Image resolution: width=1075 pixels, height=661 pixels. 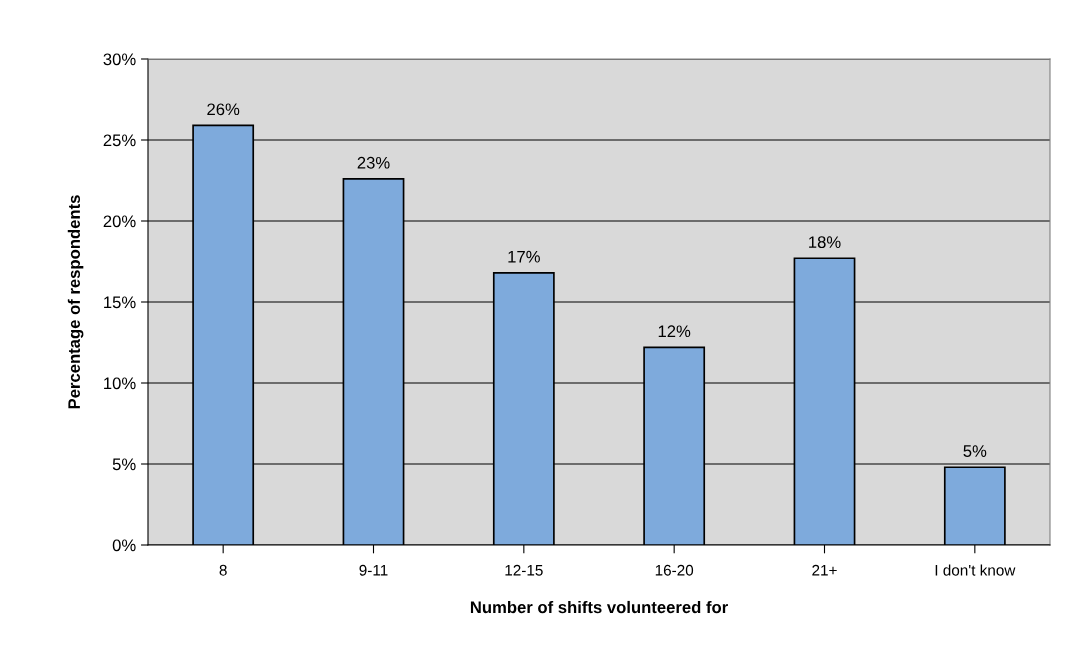 What do you see at coordinates (120, 302) in the screenshot?
I see `y-tick-label: 15%` at bounding box center [120, 302].